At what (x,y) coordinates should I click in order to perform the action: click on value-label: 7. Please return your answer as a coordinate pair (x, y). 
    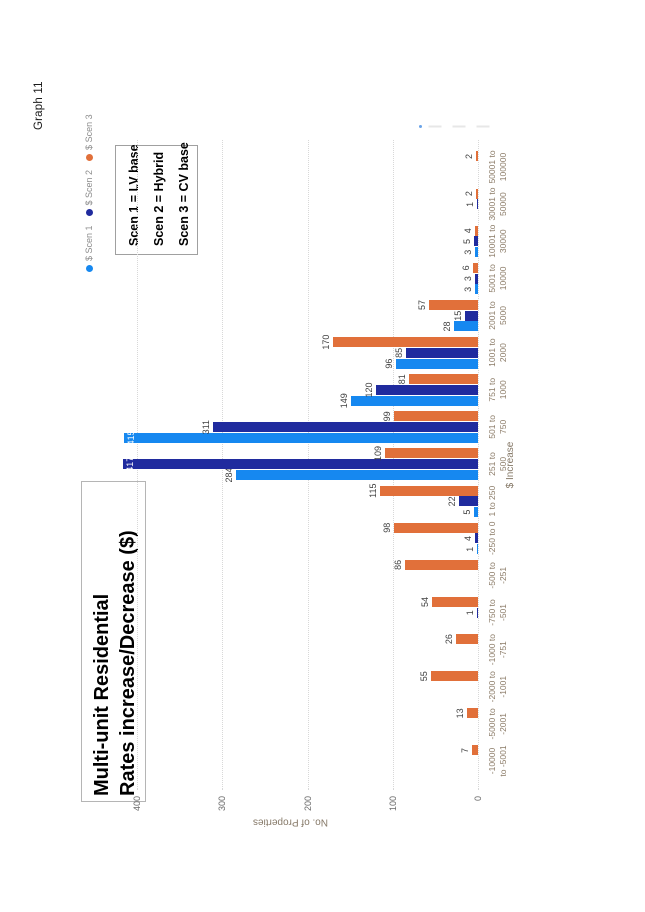
    Looking at the image, I should click on (465, 751).